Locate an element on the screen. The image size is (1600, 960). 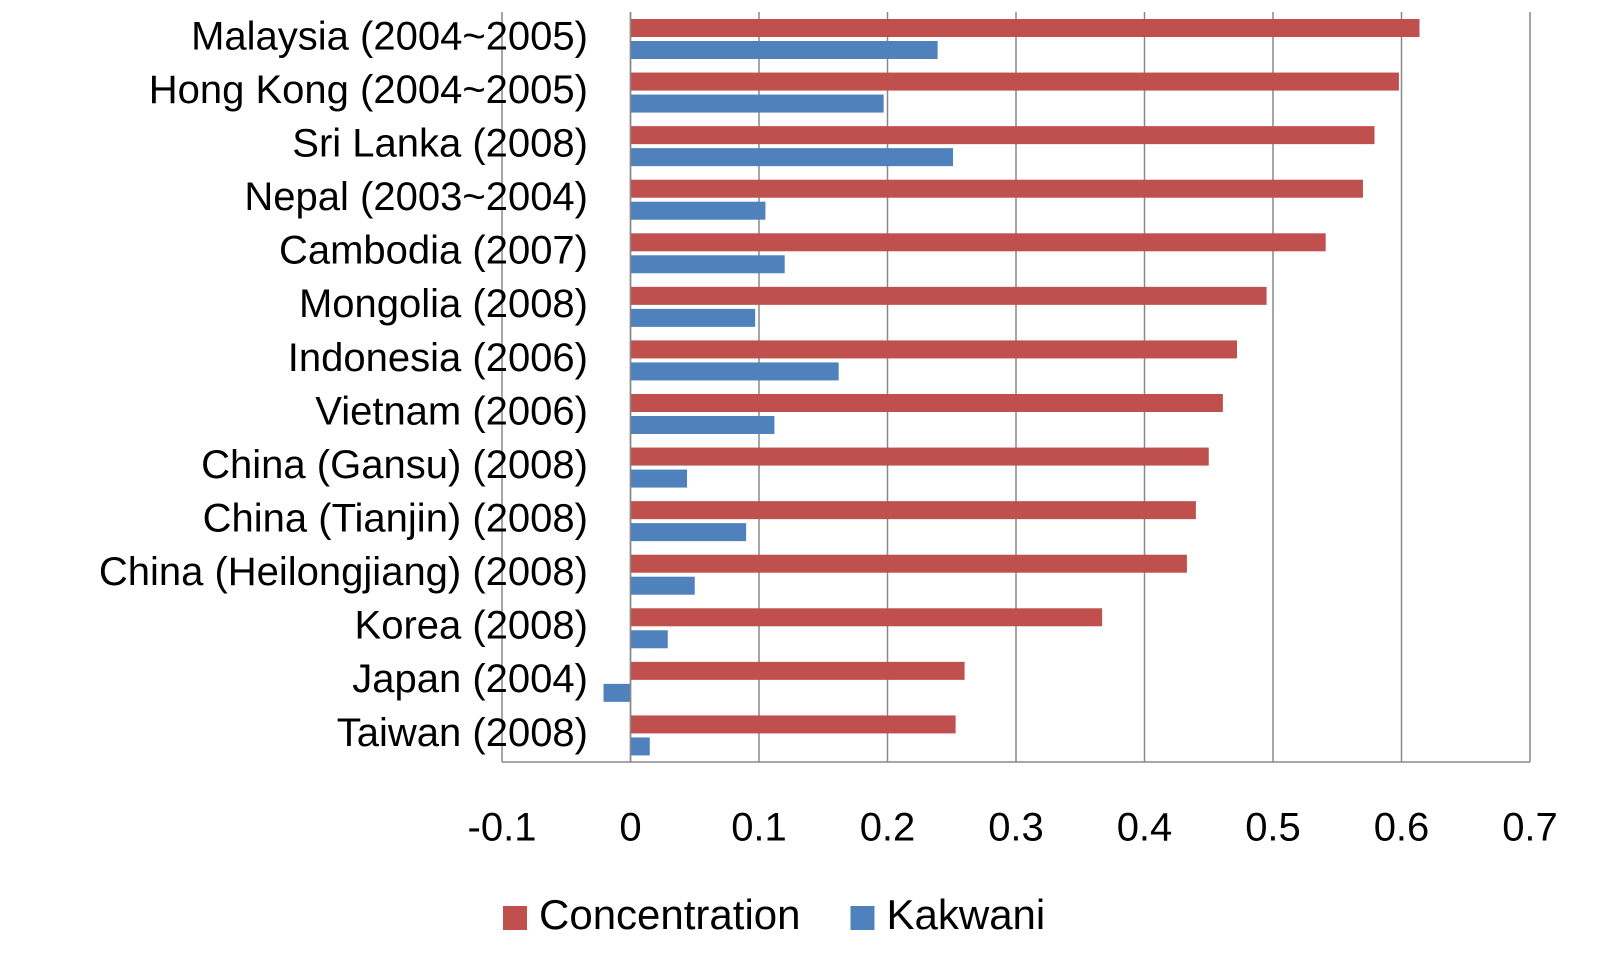
legend-label: Kakwani is located at coordinates (966, 914).